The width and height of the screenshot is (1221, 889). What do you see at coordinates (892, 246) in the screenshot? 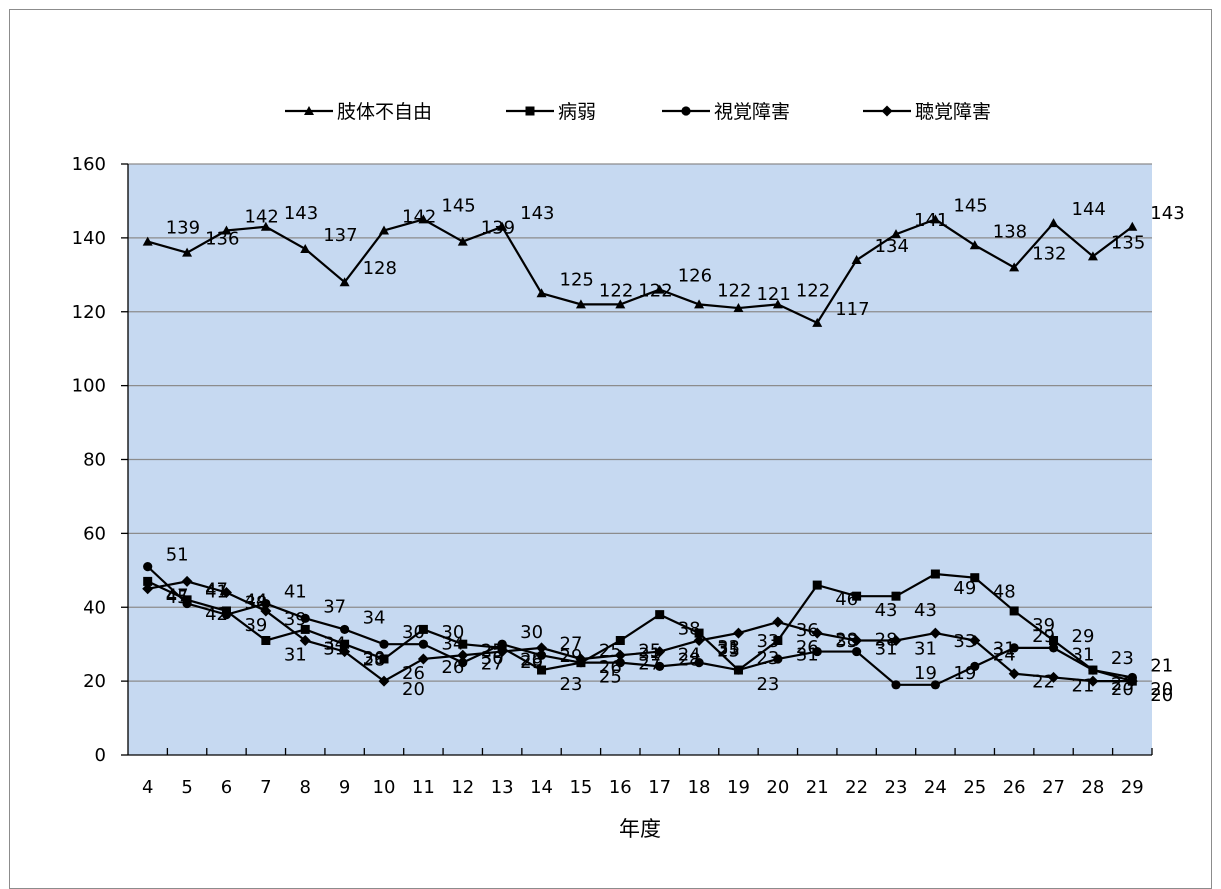
I see `data-label: 134` at bounding box center [892, 246].